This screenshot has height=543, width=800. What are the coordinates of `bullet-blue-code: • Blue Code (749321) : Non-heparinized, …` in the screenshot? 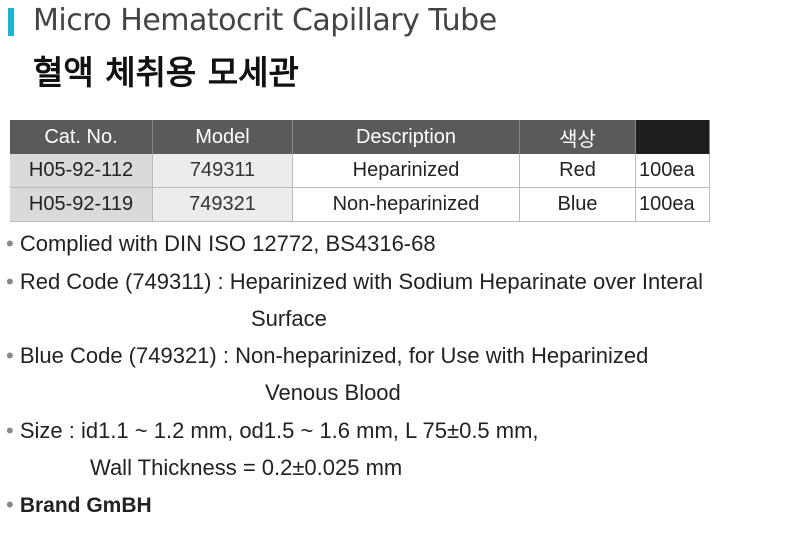 It's located at (327, 355).